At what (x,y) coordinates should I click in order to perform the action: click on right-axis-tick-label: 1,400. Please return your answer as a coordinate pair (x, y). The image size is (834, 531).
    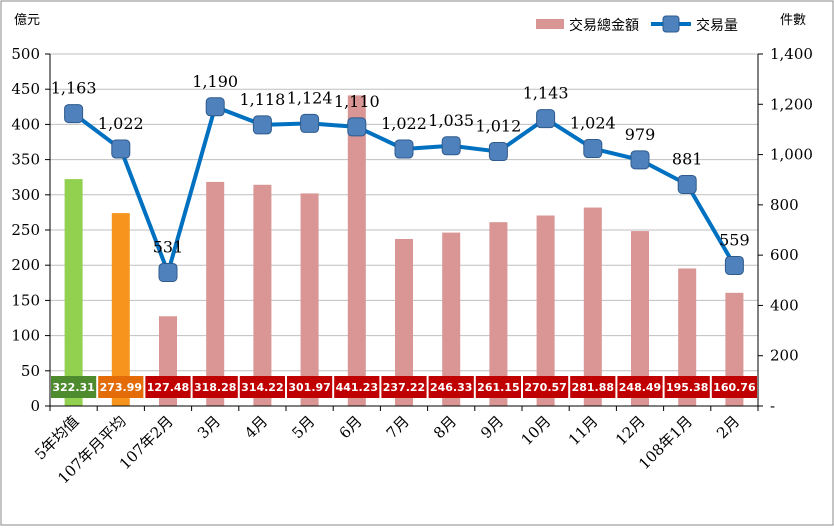
    Looking at the image, I should click on (791, 54).